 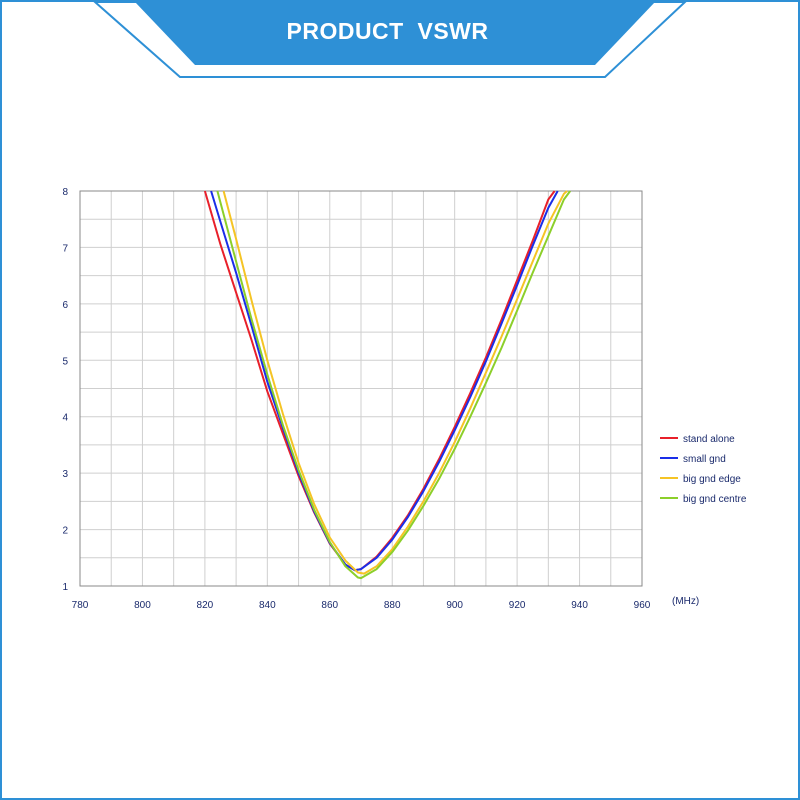 I want to click on y-tick-label: 6, so click(x=65, y=305).